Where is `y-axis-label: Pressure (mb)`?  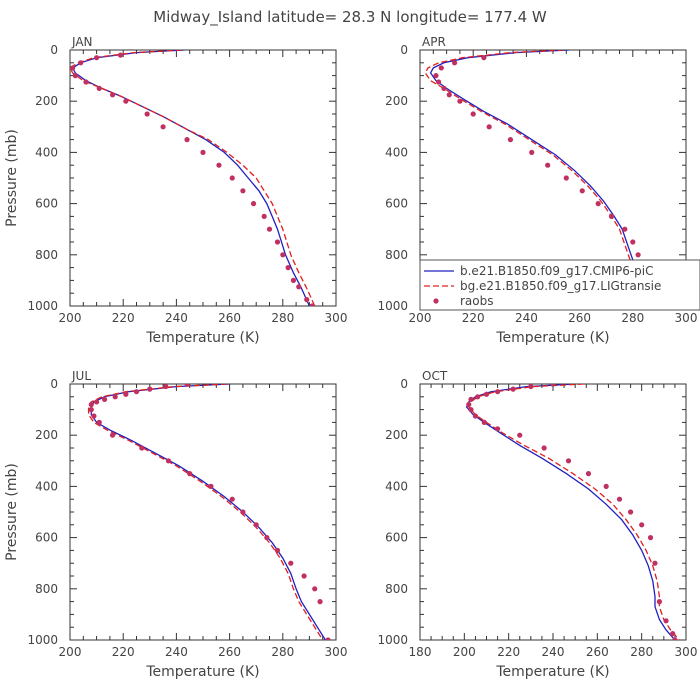
y-axis-label: Pressure (mb) is located at coordinates (12, 512).